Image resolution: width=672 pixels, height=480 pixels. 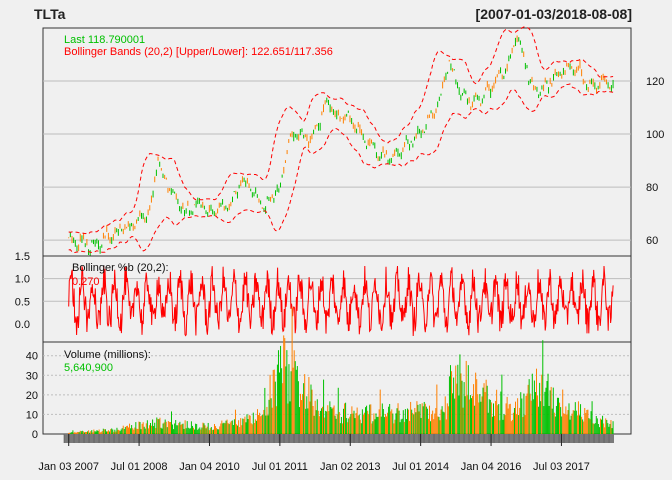 I want to click on volume-value-label: 5,640,900, so click(x=88, y=368).